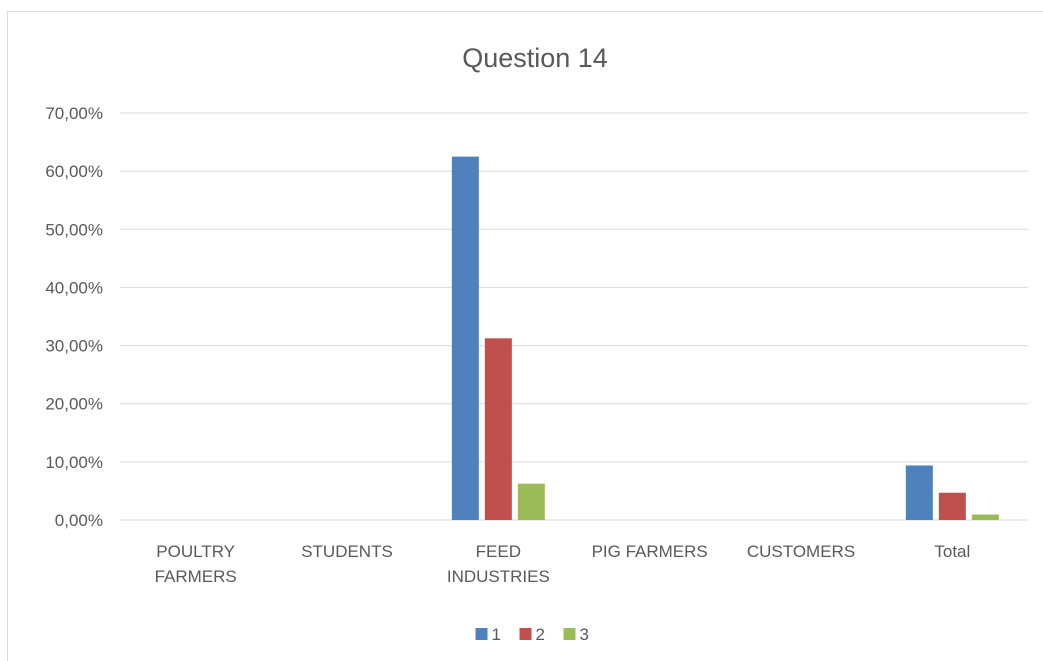 This screenshot has height=661, width=1043. What do you see at coordinates (79, 520) in the screenshot?
I see `y-tick-label: 0,00%` at bounding box center [79, 520].